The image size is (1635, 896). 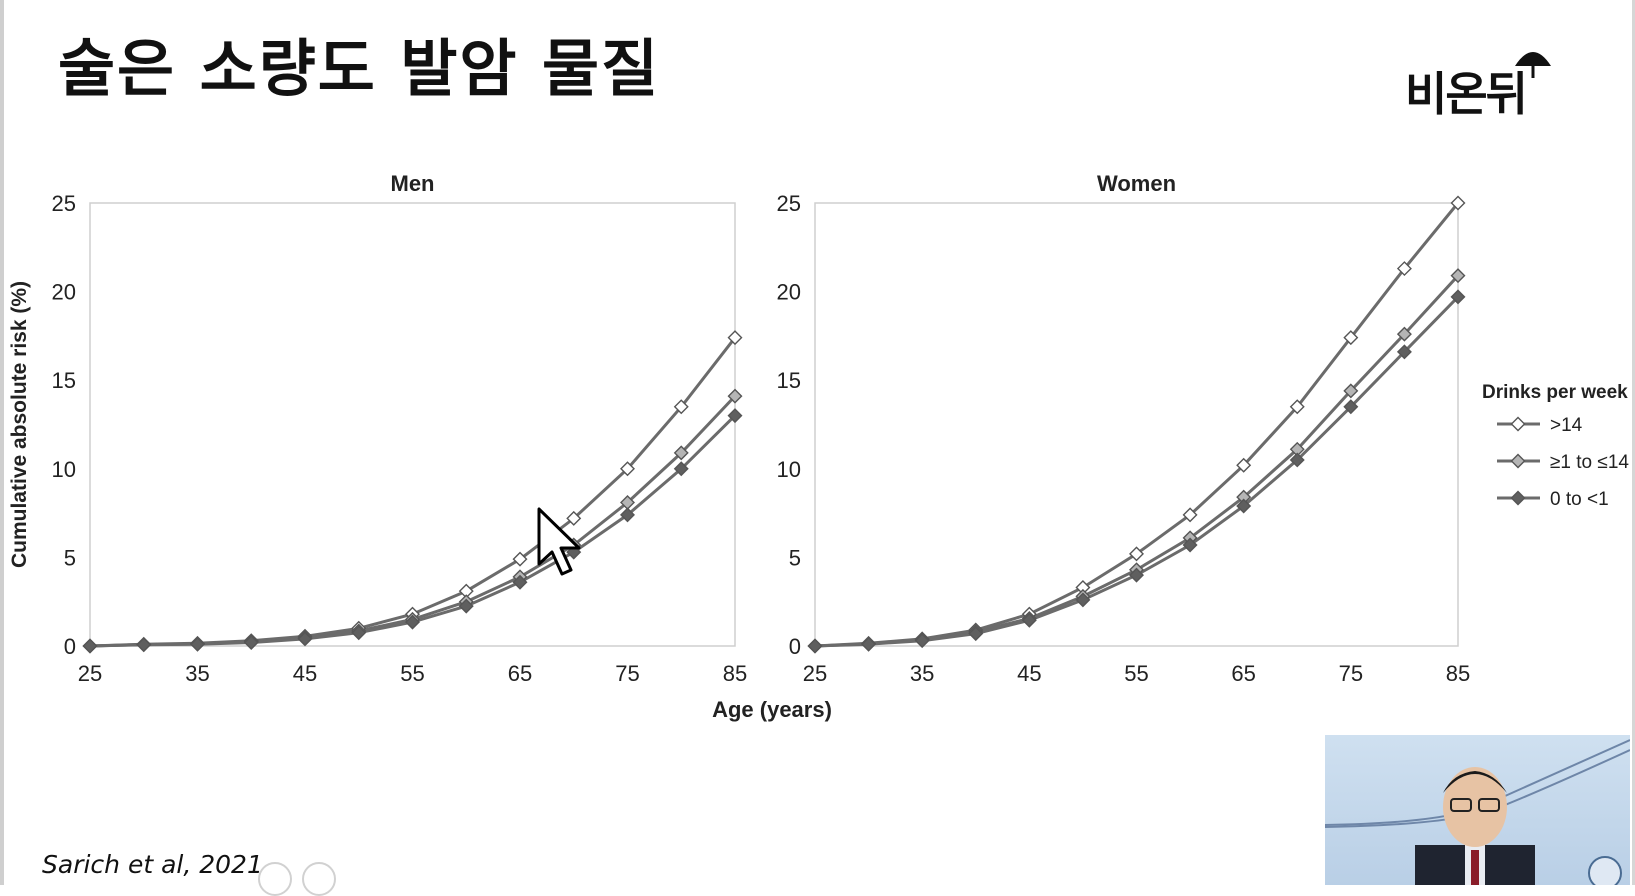 I want to click on window-left-edge, so click(x=2, y=442).